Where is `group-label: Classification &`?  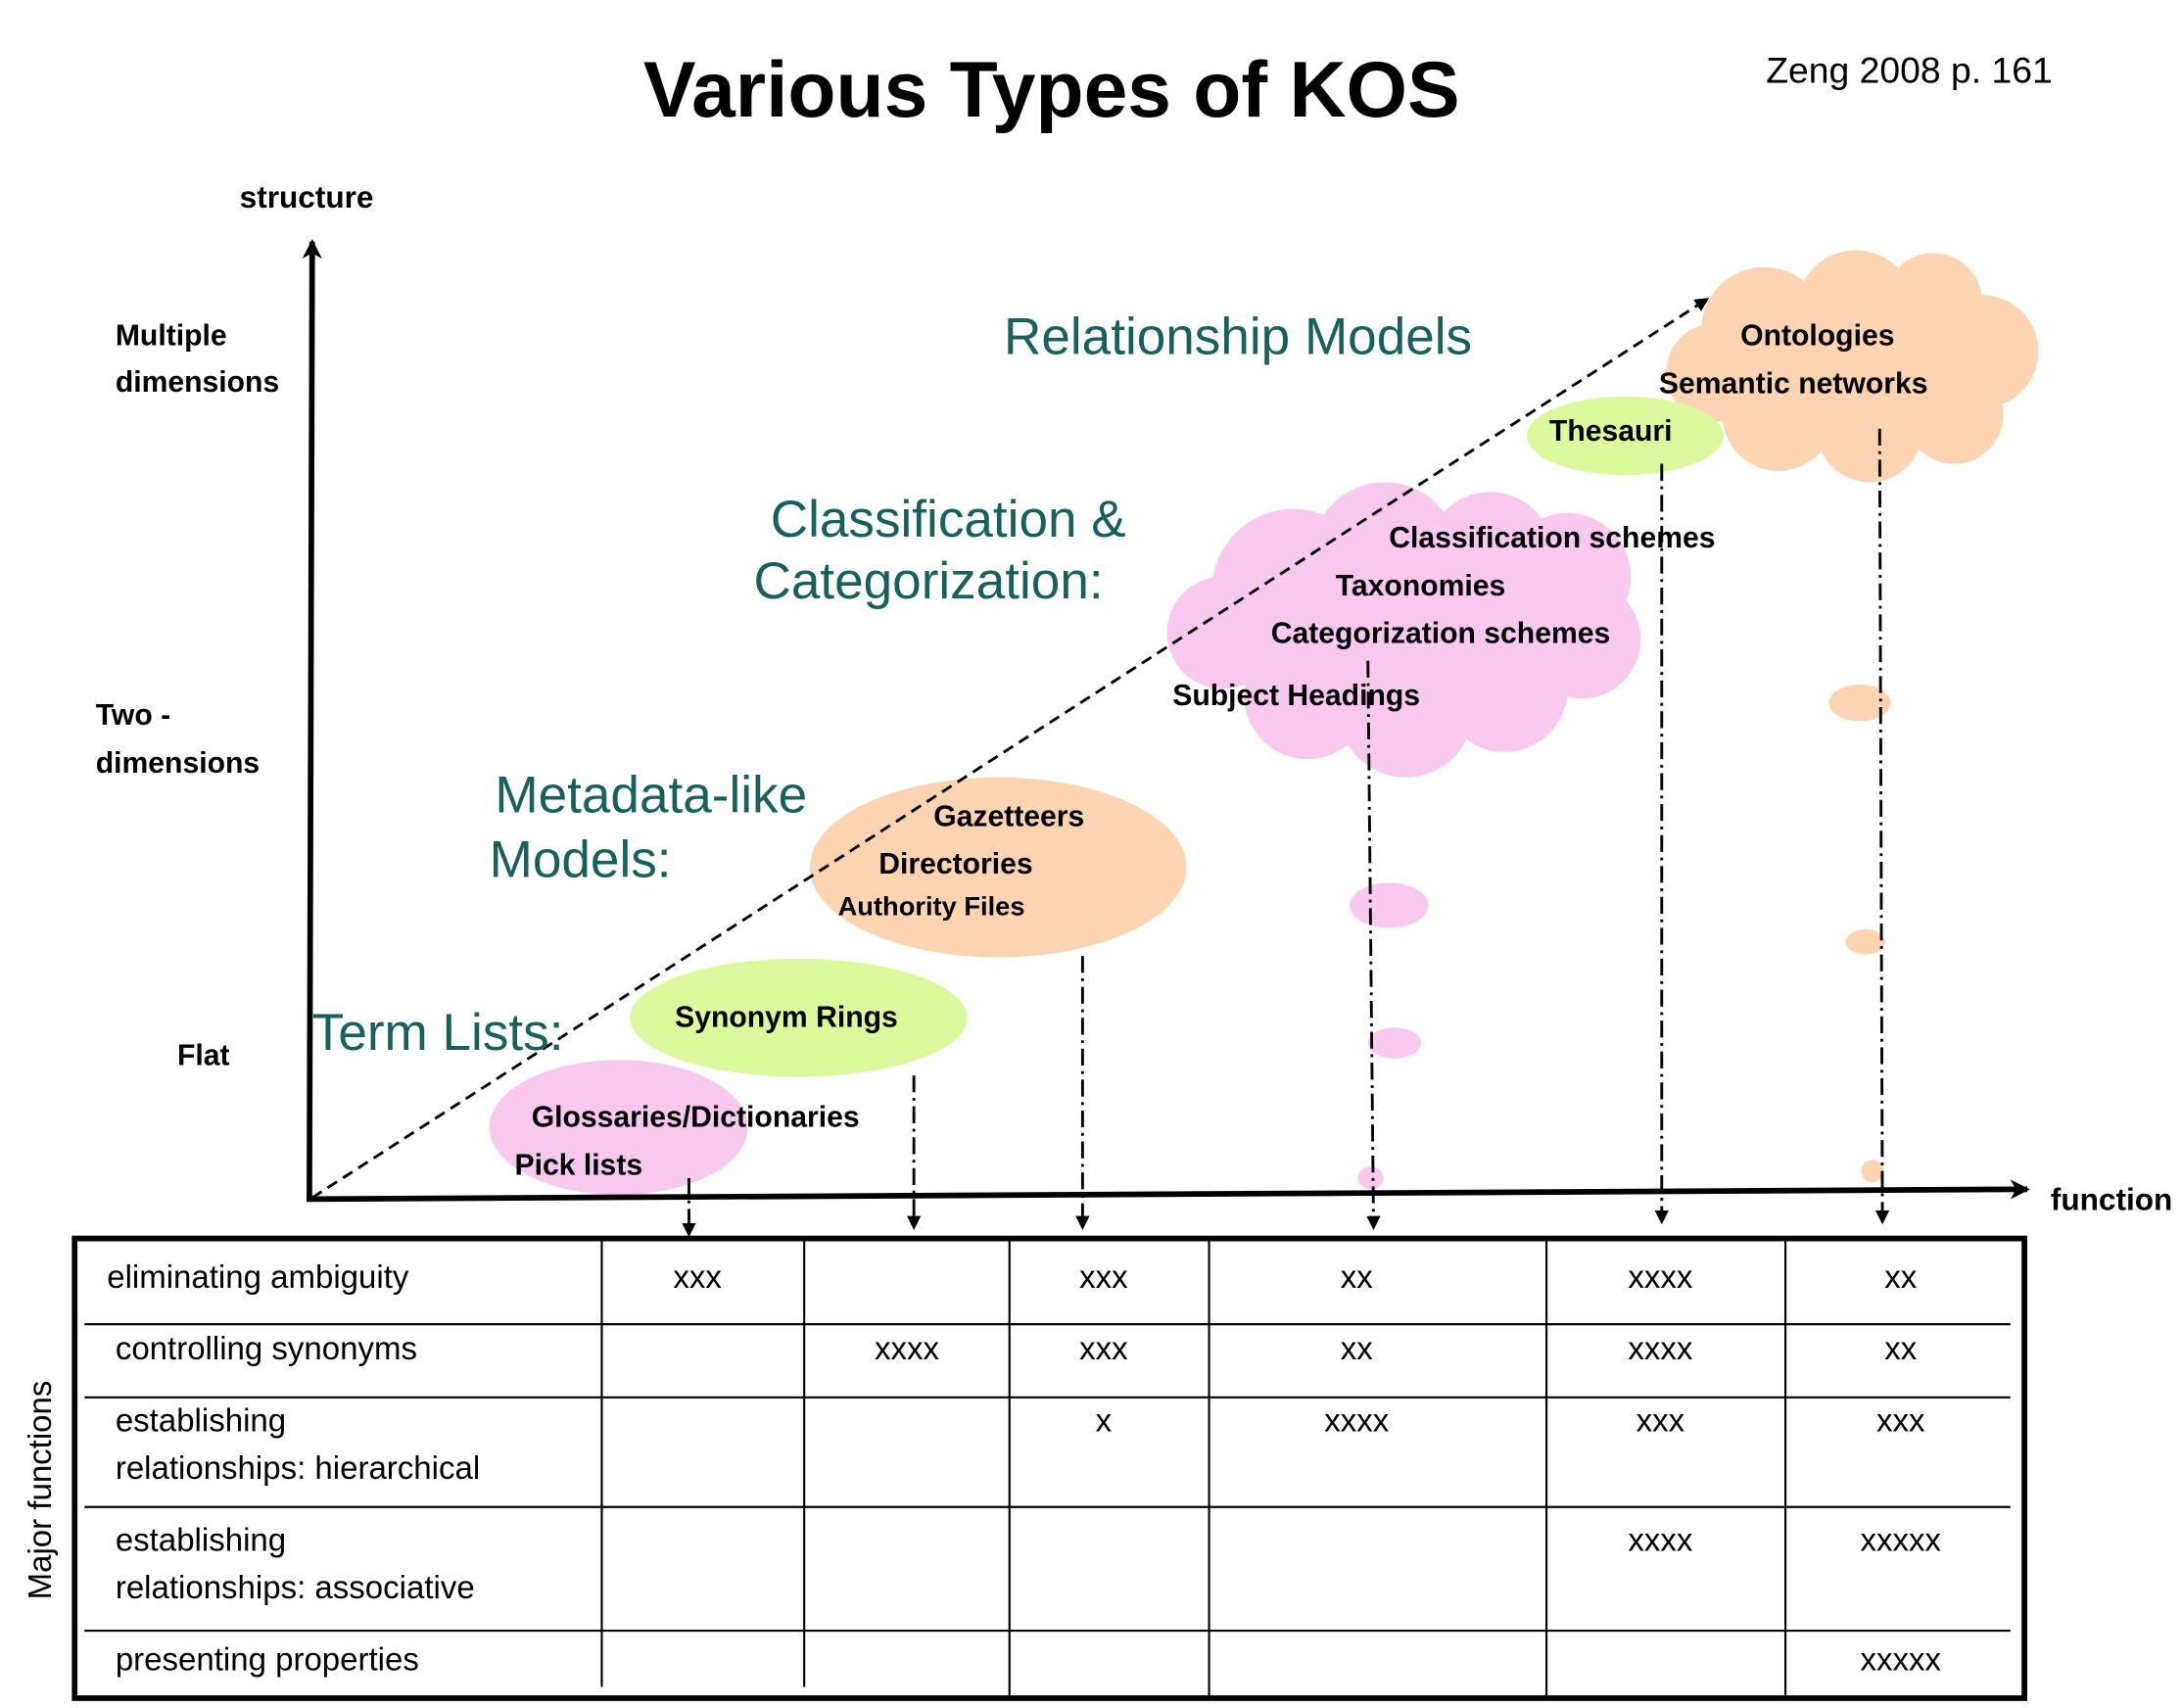 group-label: Classification & is located at coordinates (948, 519).